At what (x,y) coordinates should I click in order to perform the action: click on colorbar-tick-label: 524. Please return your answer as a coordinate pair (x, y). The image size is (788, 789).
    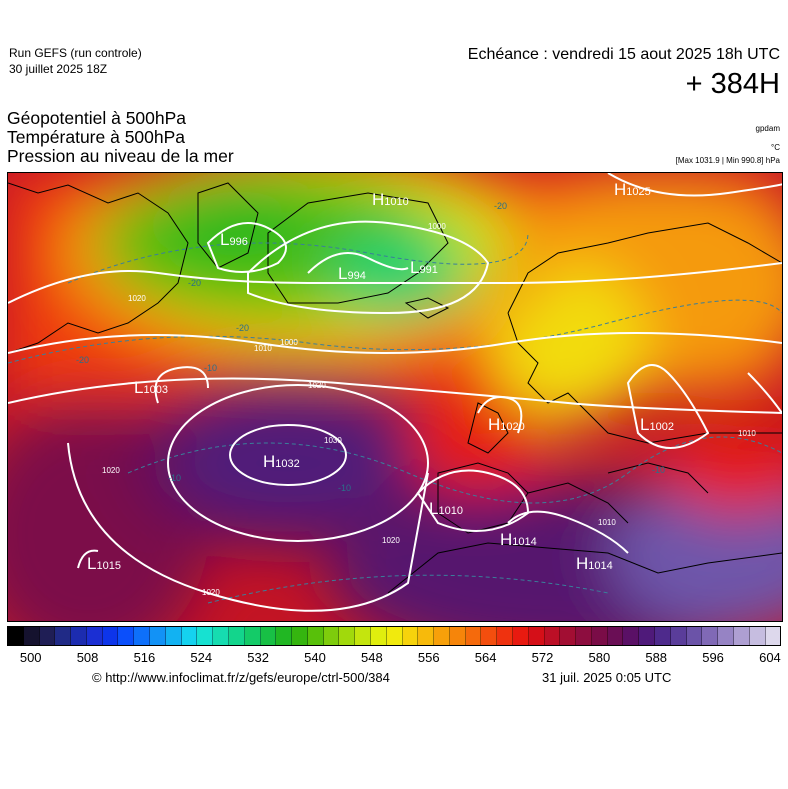
    Looking at the image, I should click on (201, 657).